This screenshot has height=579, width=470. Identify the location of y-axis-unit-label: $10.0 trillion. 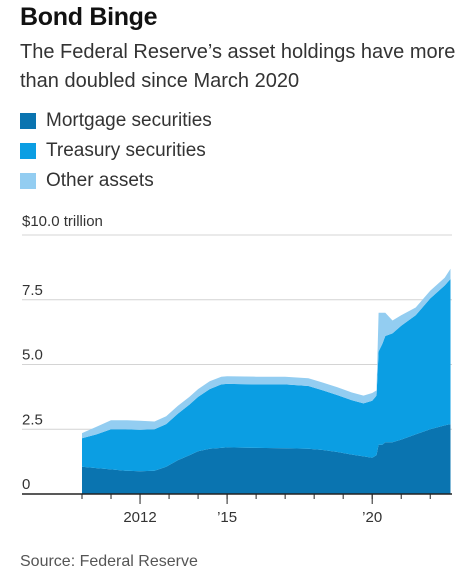
(62, 221).